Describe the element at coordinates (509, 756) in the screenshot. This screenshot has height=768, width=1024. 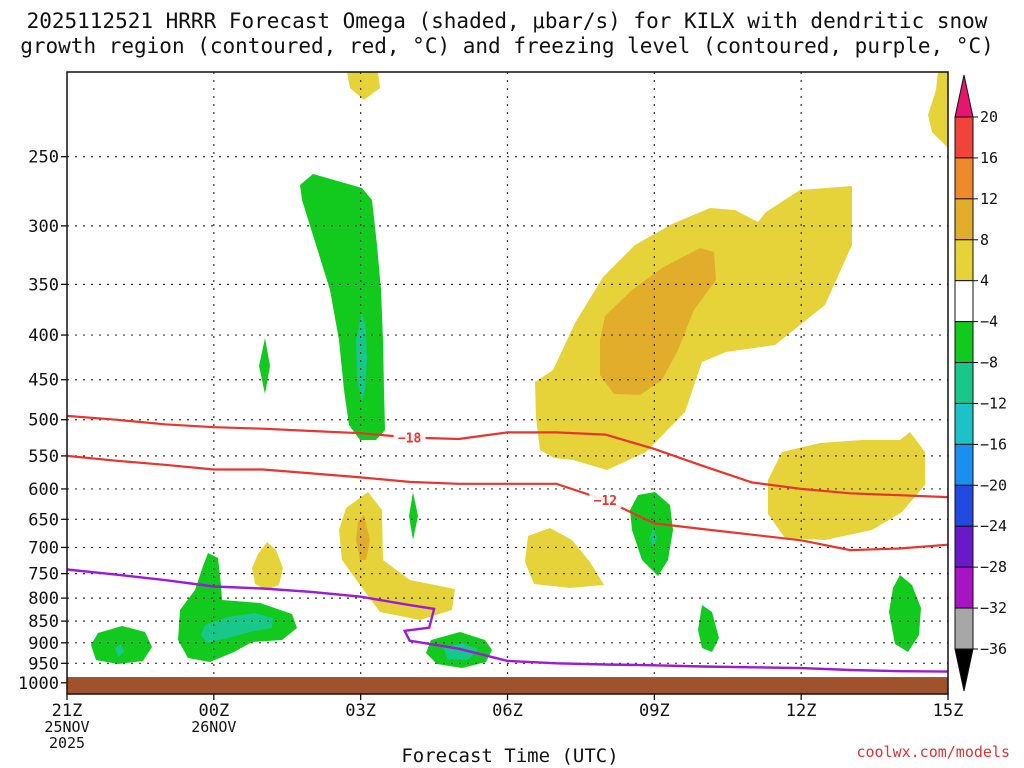
I see `x-axis-label: Forecast Time (UTC)` at that location.